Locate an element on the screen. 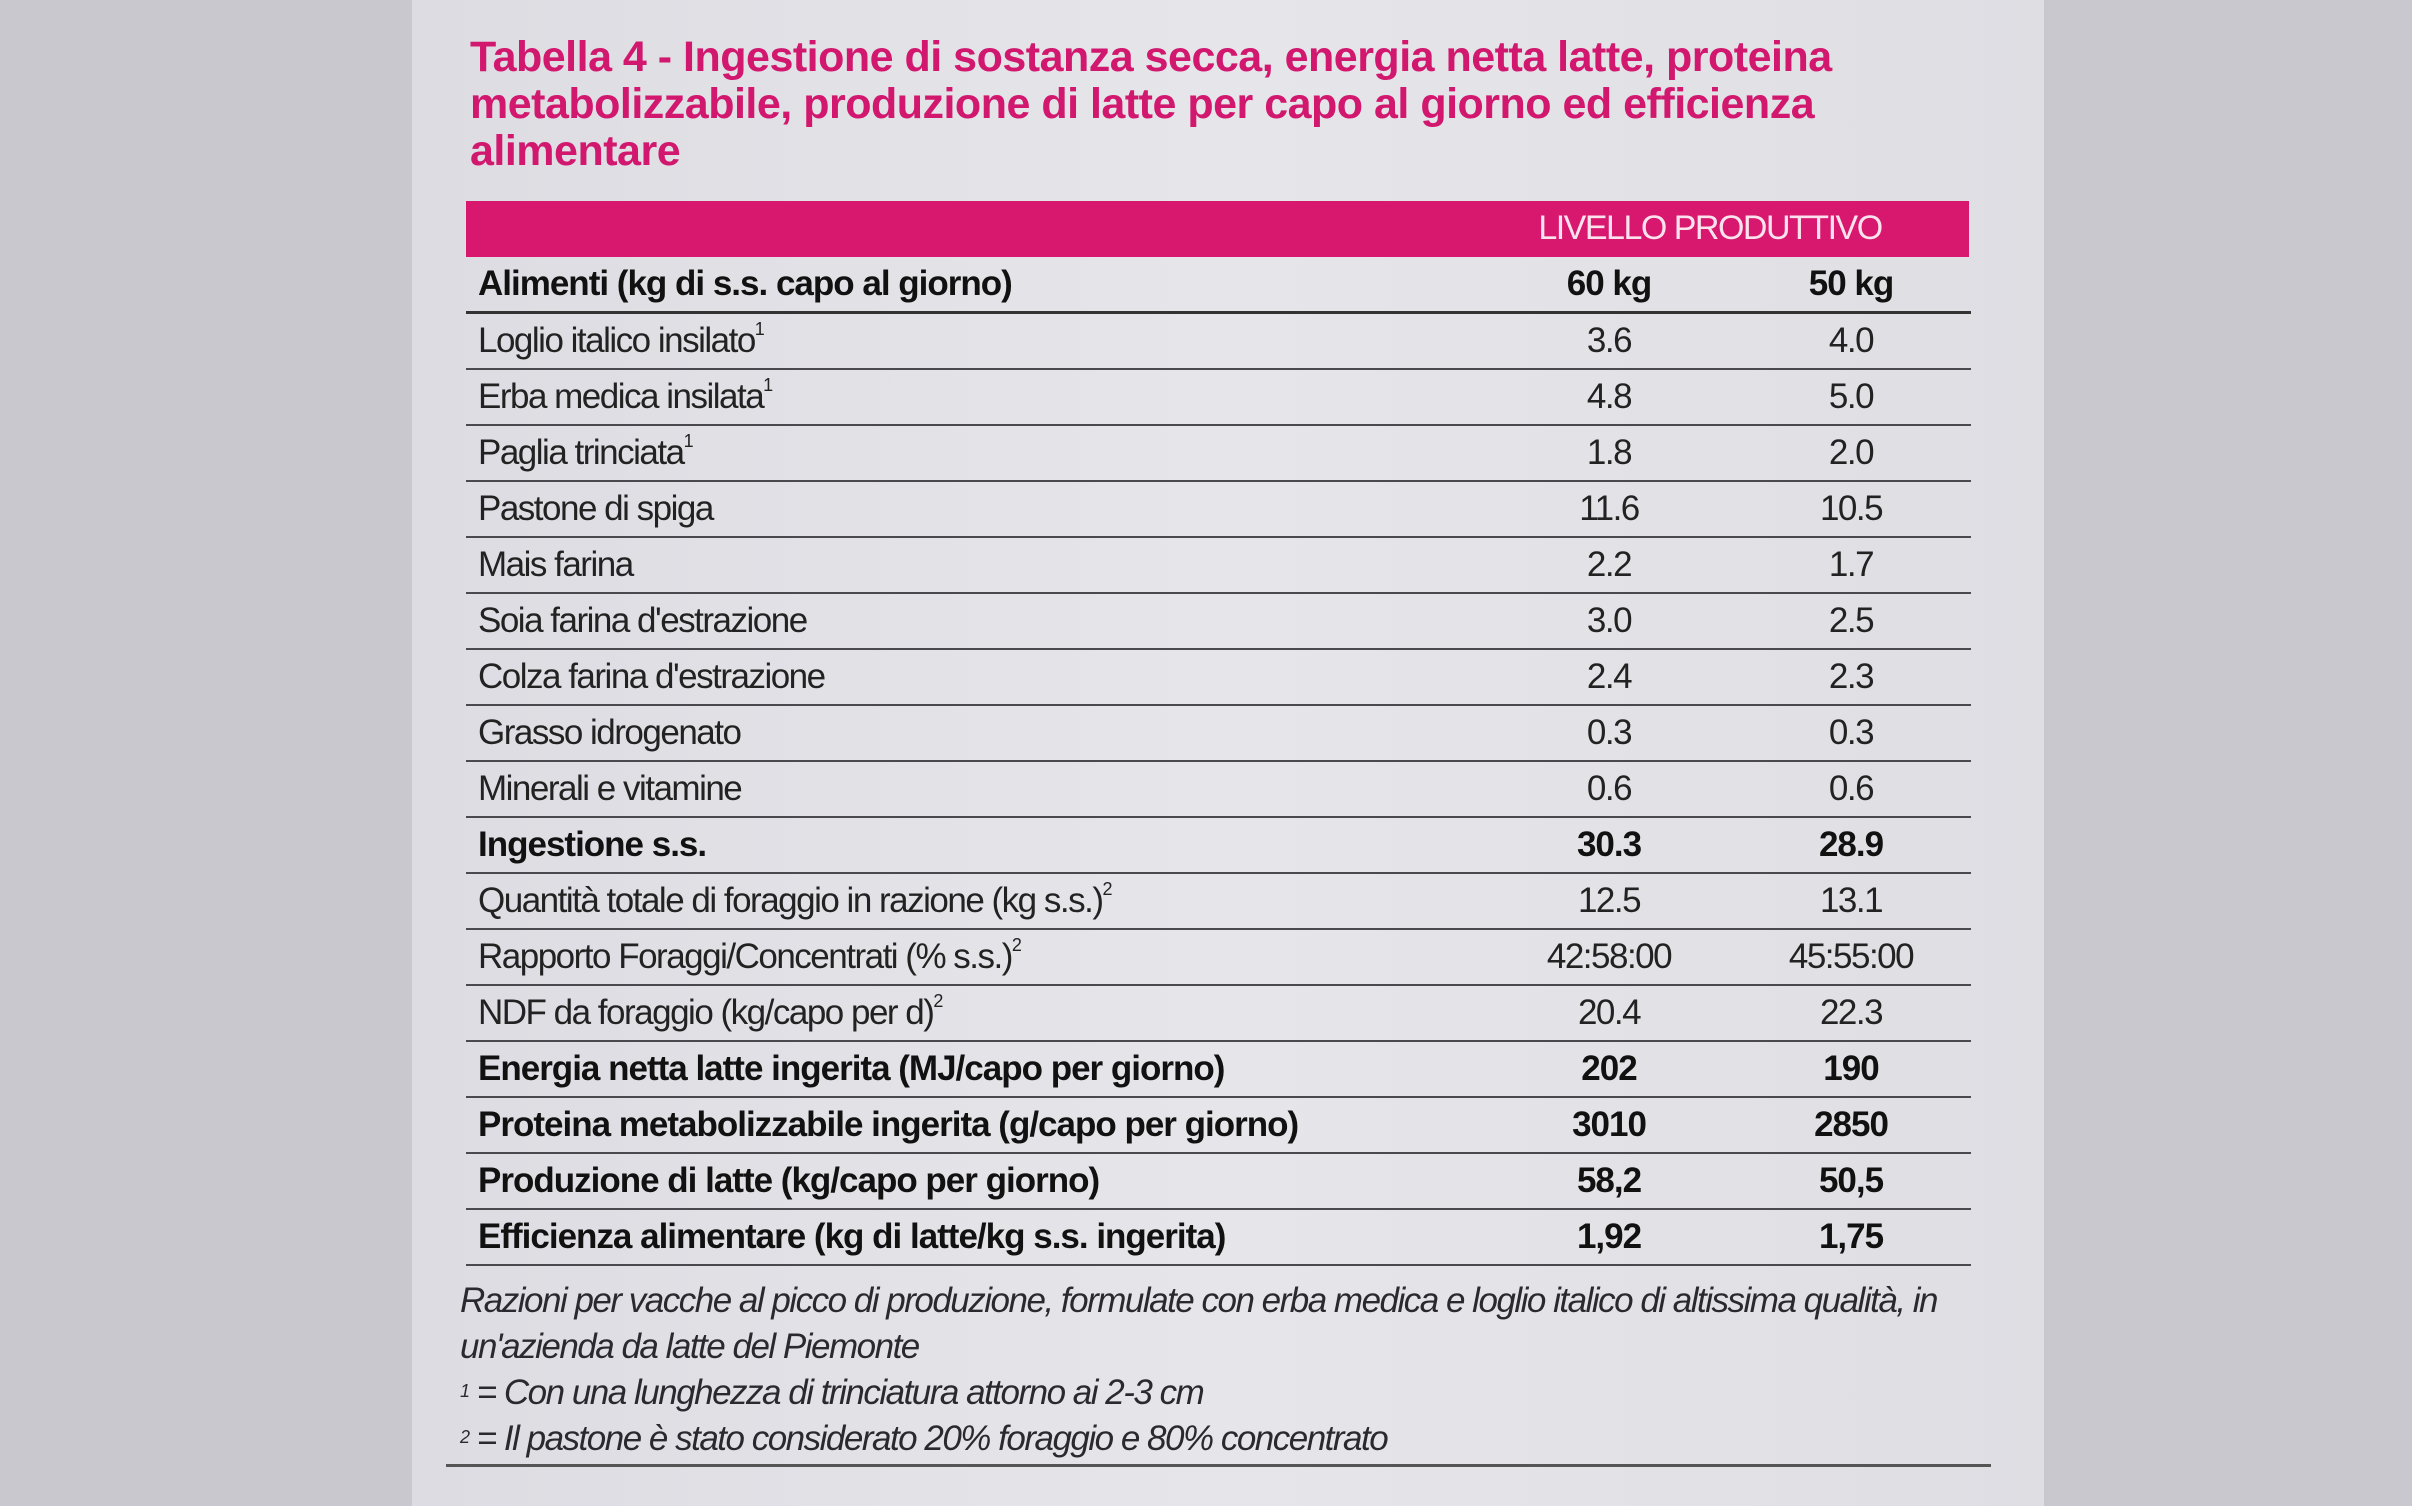 Image resolution: width=2412 pixels, height=1506 pixels. value-50kg: 2850 is located at coordinates (1851, 1124).